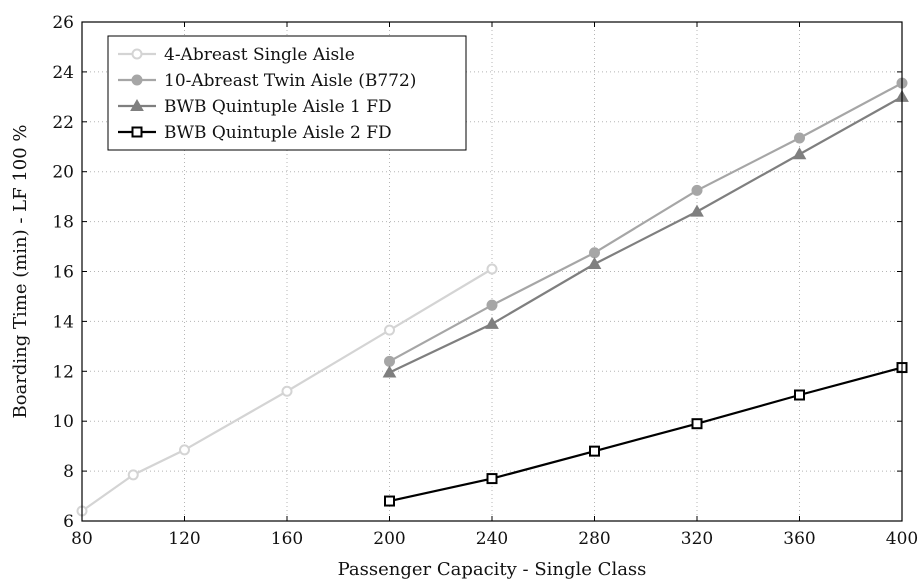 This screenshot has height=583, width=922. What do you see at coordinates (697, 539) in the screenshot?
I see `x-tick-label: 320` at bounding box center [697, 539].